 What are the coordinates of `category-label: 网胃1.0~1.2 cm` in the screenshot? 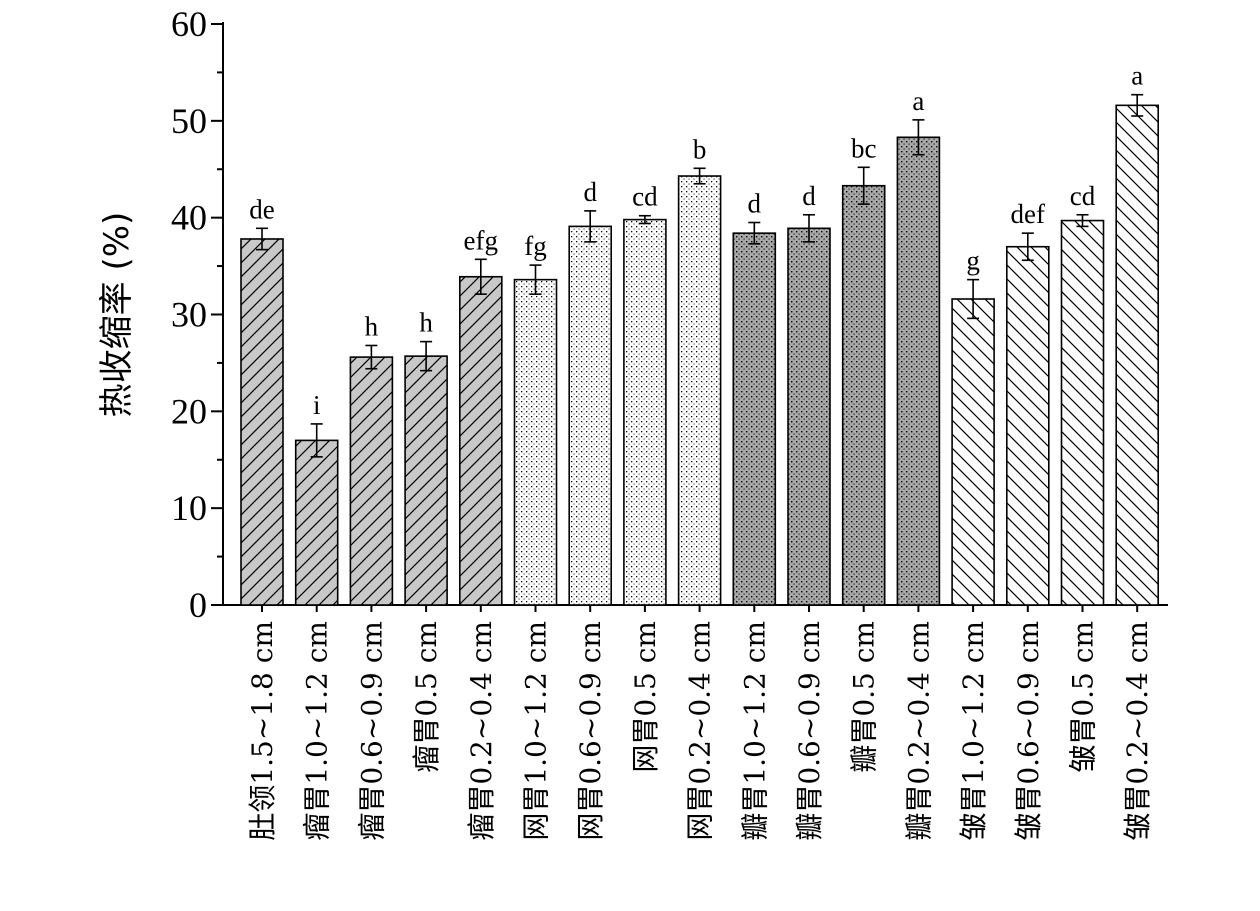 It's located at (536, 731).